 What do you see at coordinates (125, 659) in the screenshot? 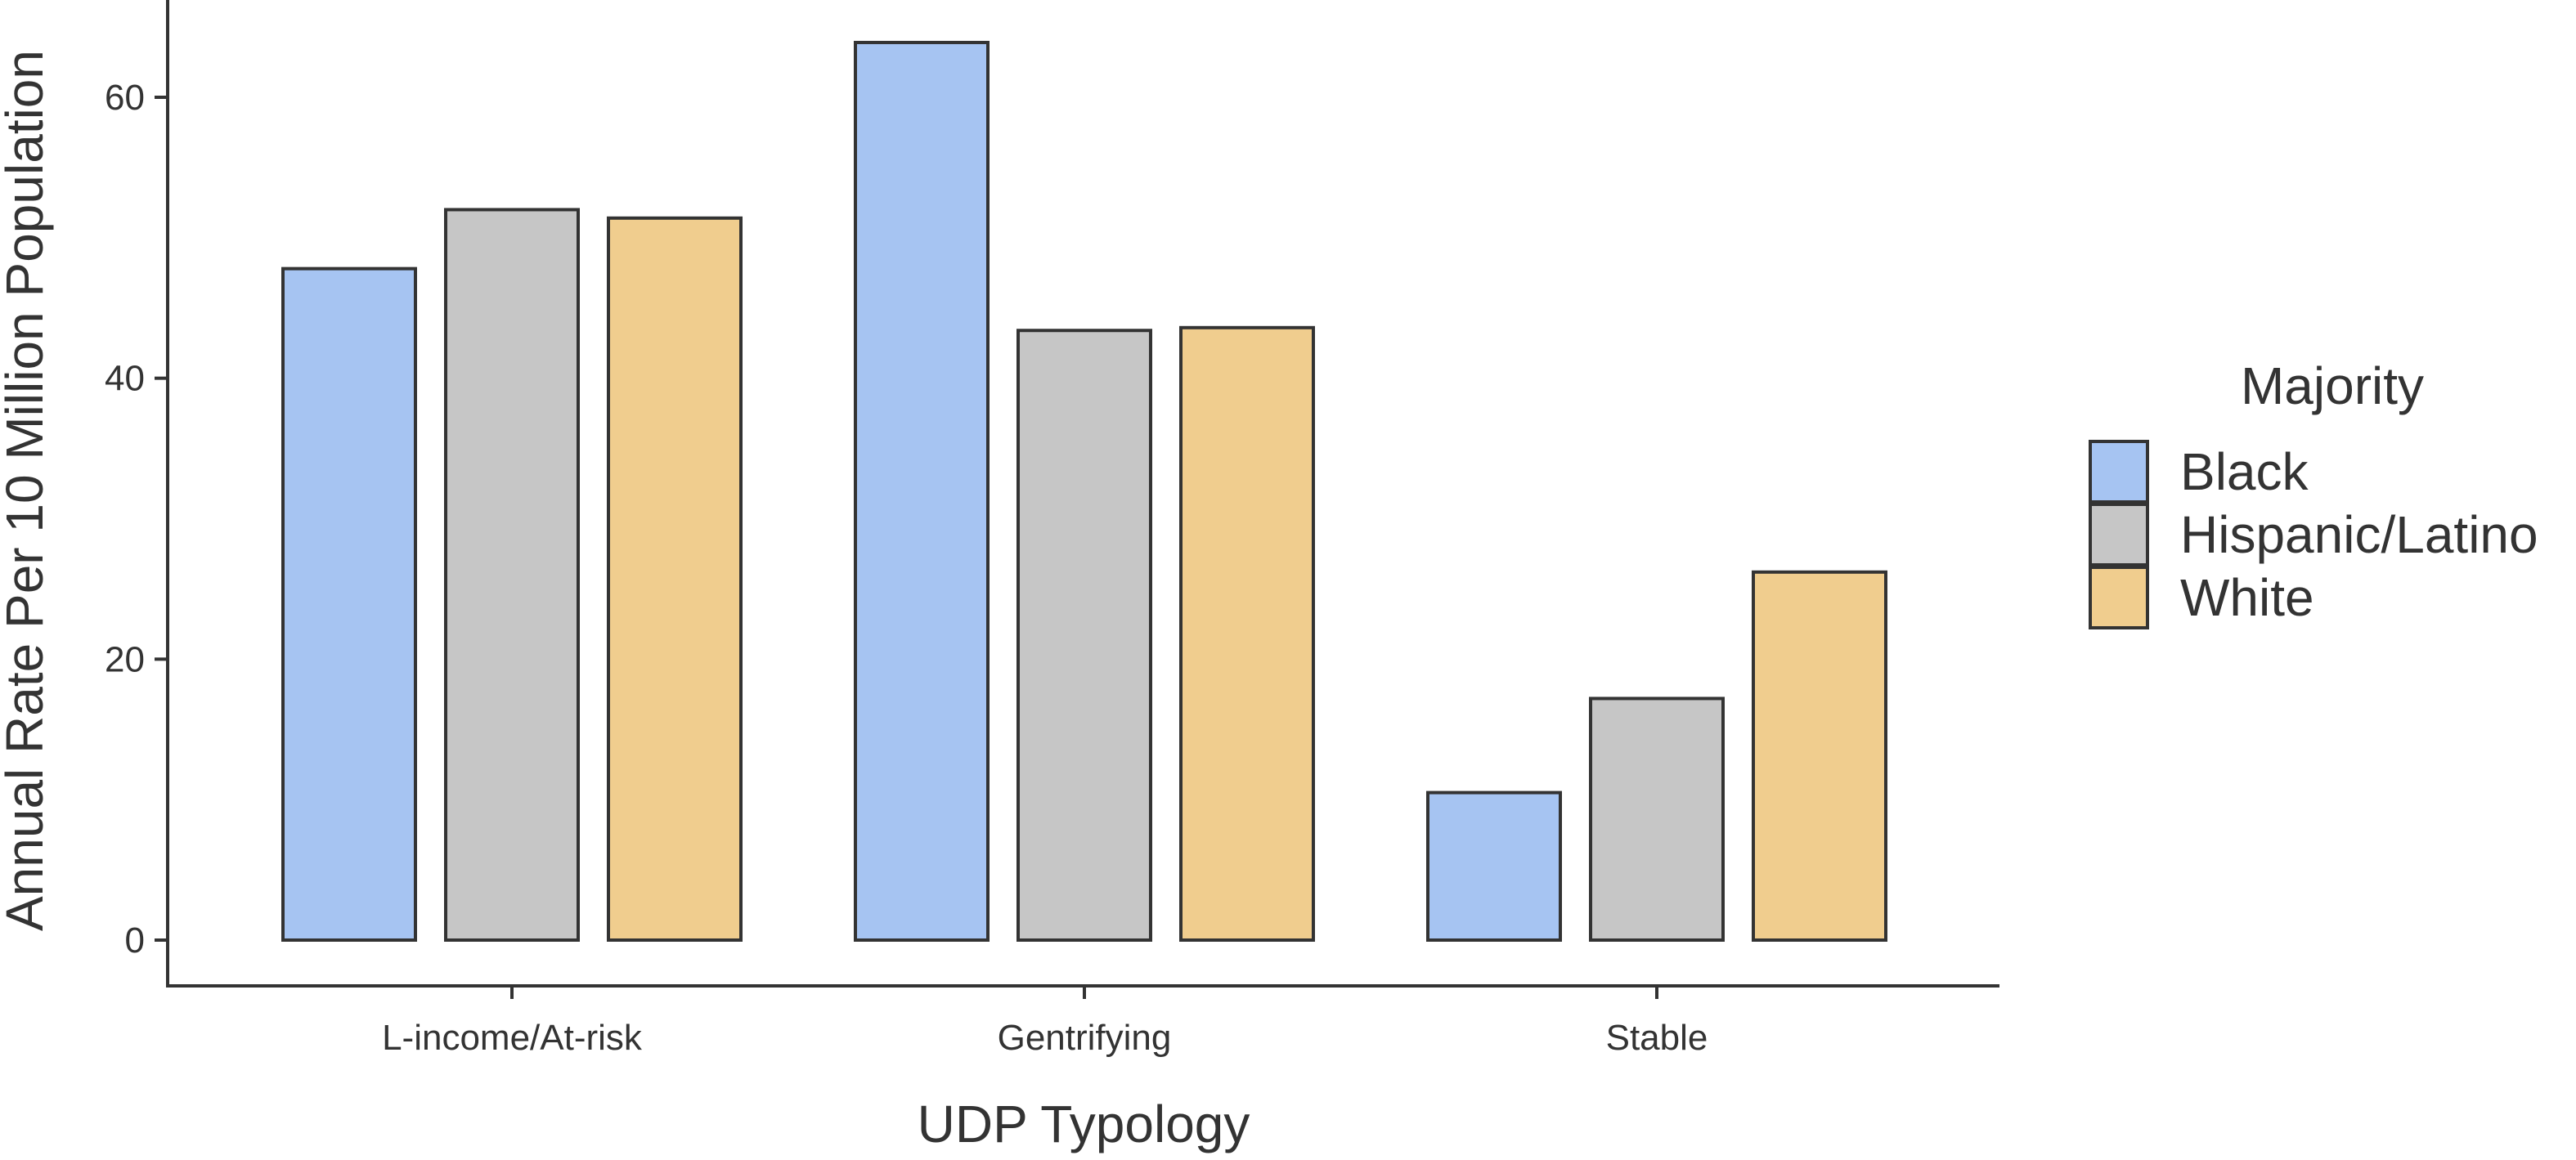
I see `y-tick-label: 20` at bounding box center [125, 659].